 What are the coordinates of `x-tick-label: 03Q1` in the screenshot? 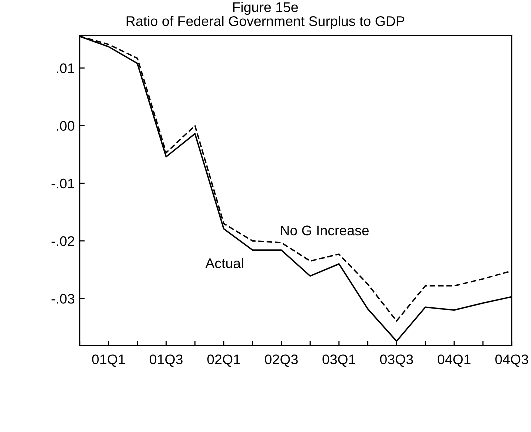 It's located at (339, 361).